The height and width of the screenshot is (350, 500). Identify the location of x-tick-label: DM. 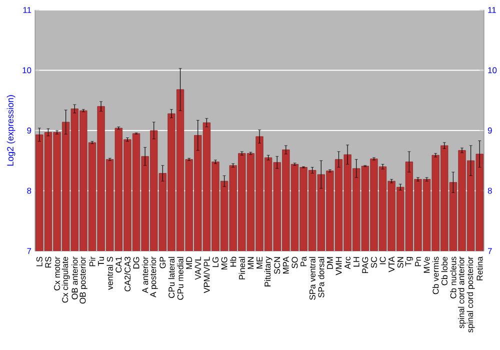
(330, 263).